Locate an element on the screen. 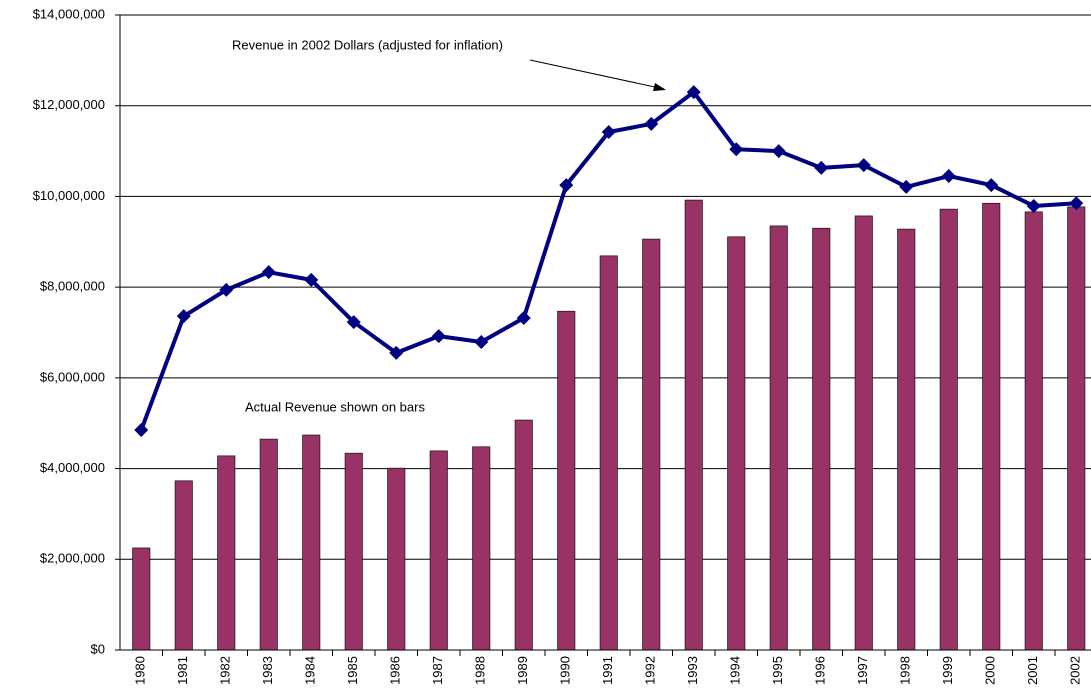 This screenshot has height=695, width=1091. x-tick-label: 1999 is located at coordinates (947, 670).